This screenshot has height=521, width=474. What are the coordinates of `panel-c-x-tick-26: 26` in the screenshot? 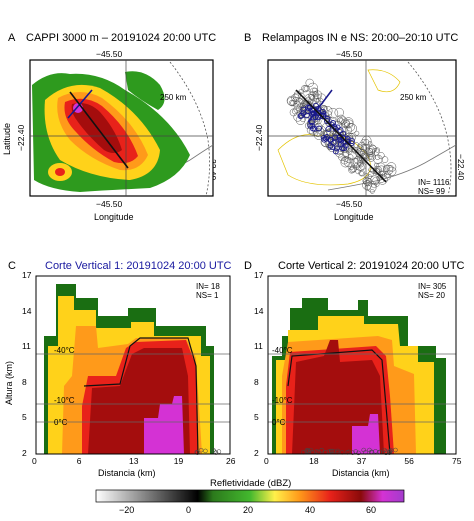 It's located at (231, 461).